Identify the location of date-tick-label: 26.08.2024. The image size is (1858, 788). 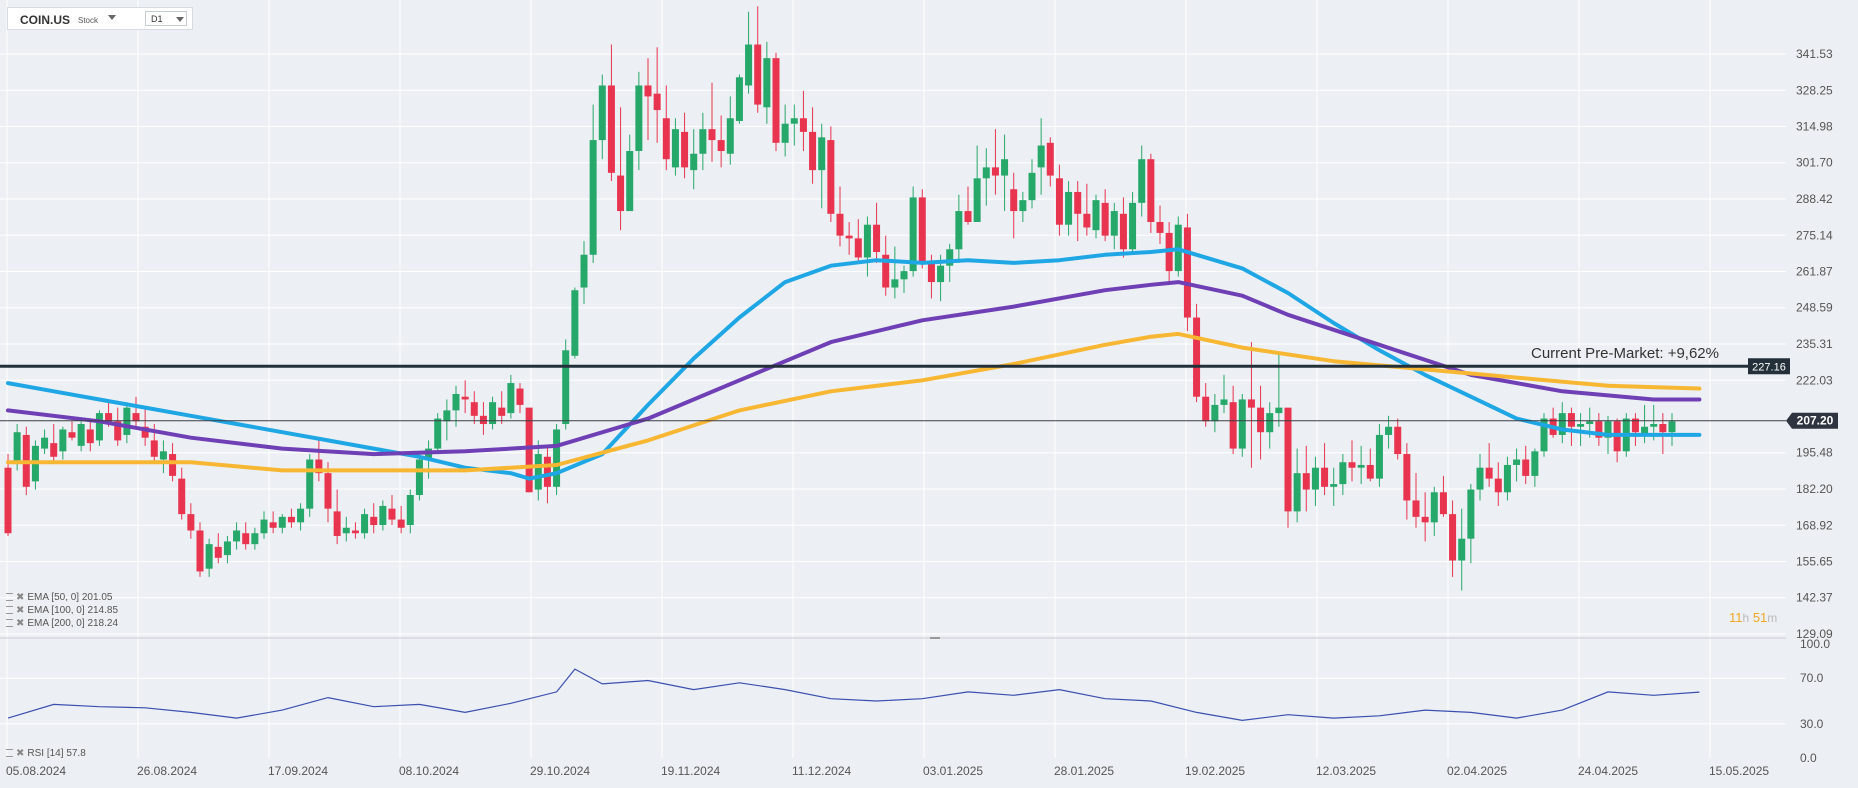
(167, 771).